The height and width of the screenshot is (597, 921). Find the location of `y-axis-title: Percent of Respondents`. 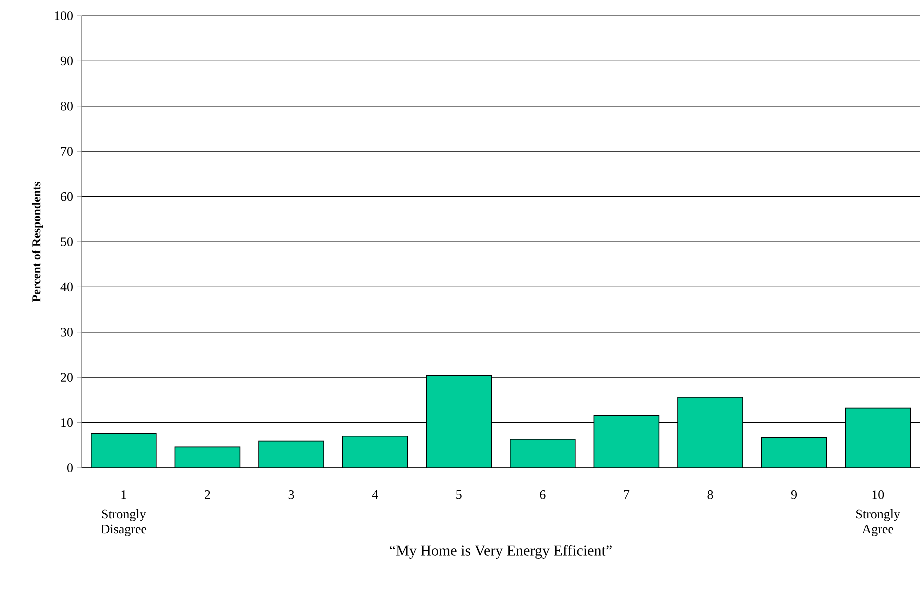

y-axis-title: Percent of Respondents is located at coordinates (38, 242).